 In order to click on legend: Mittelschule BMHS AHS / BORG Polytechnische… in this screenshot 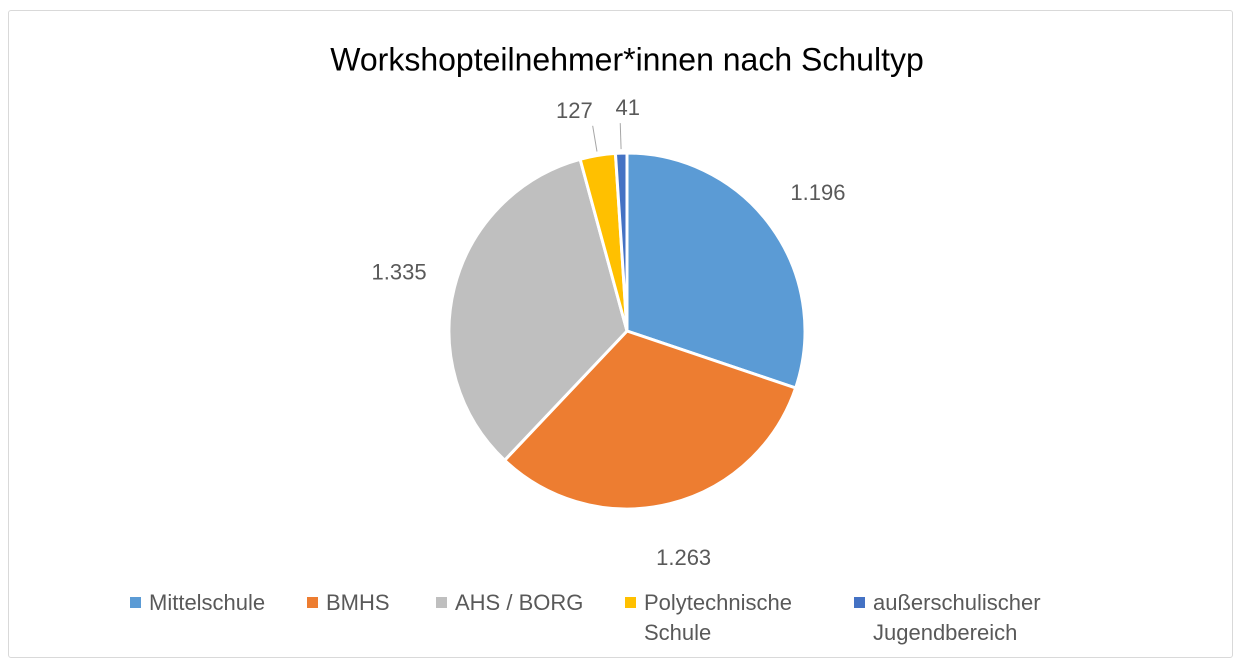, I will do `click(601, 618)`.